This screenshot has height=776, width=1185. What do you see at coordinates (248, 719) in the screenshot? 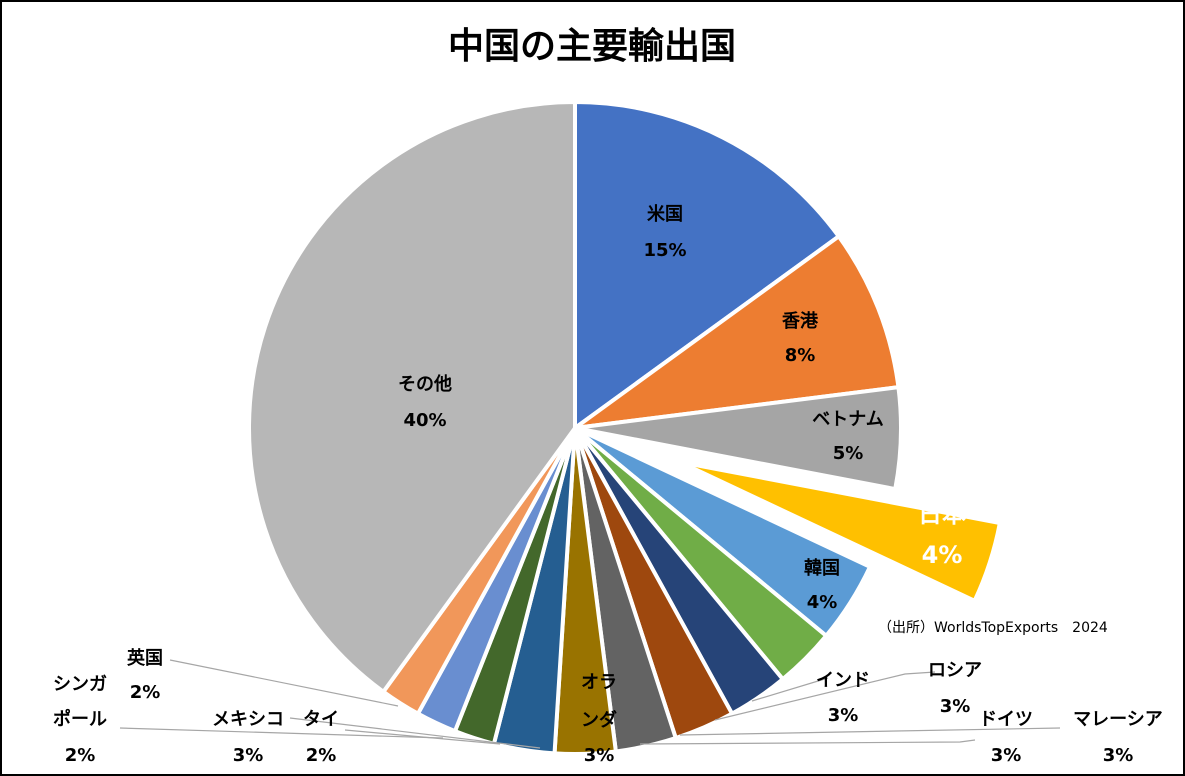
I see `slice-name-label: メキシコ` at bounding box center [248, 719].